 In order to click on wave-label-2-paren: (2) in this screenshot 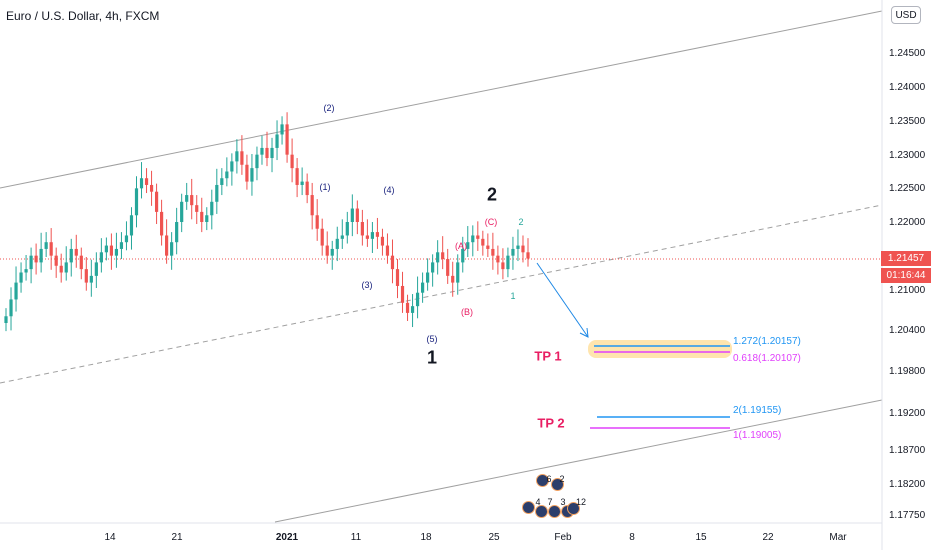, I will do `click(329, 108)`.